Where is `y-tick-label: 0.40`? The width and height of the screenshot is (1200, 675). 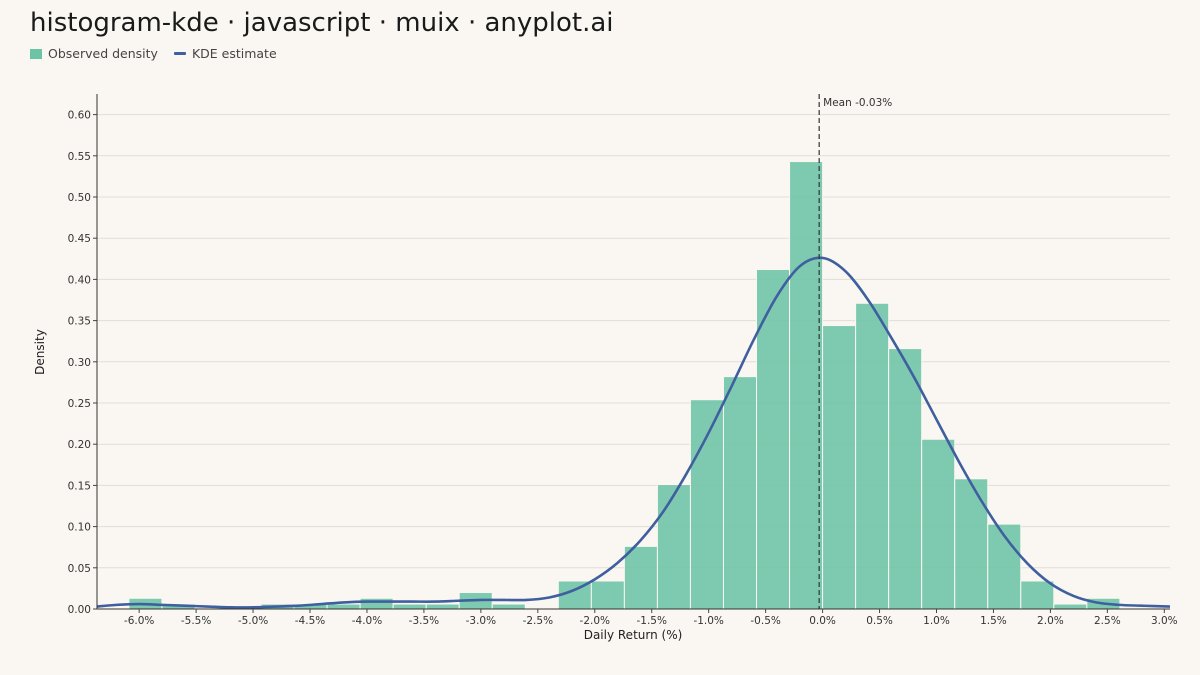
y-tick-label: 0.40 is located at coordinates (79, 280).